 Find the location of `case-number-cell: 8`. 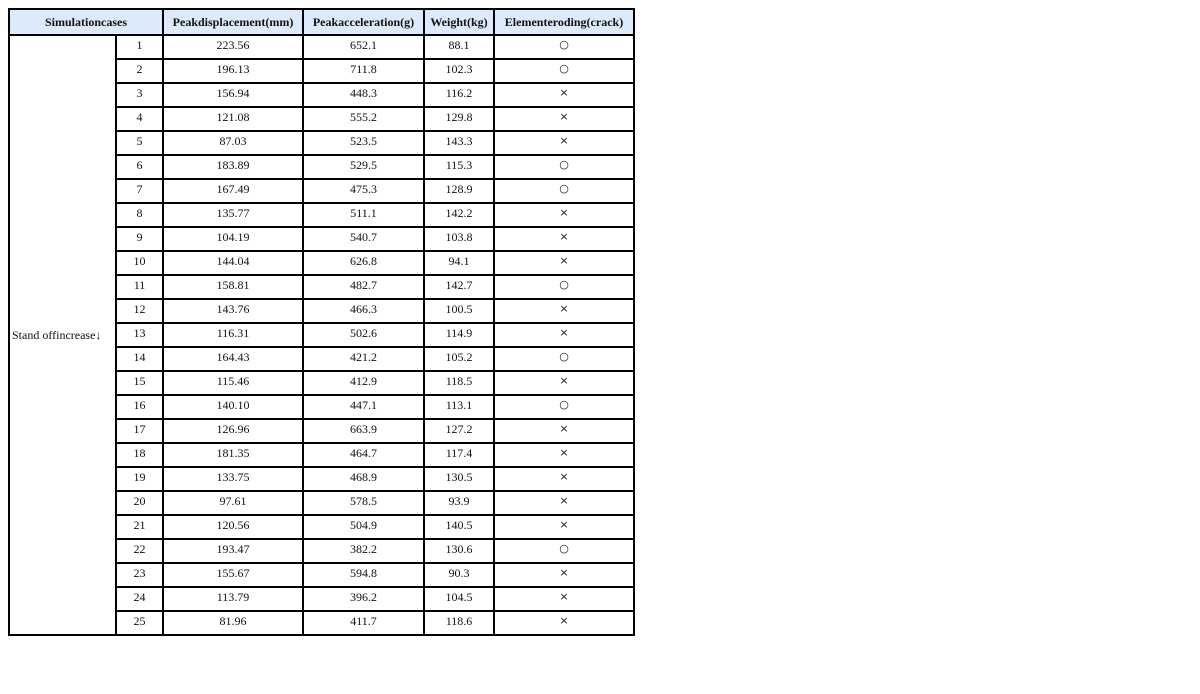

case-number-cell: 8 is located at coordinates (139, 215).